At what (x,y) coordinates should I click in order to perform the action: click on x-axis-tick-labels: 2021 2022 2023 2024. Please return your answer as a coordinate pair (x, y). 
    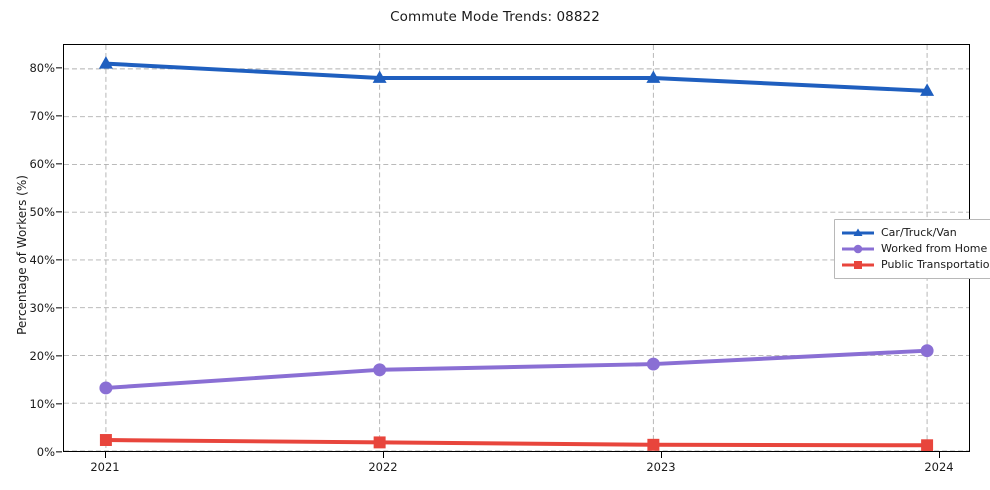
    Looking at the image, I should click on (516, 467).